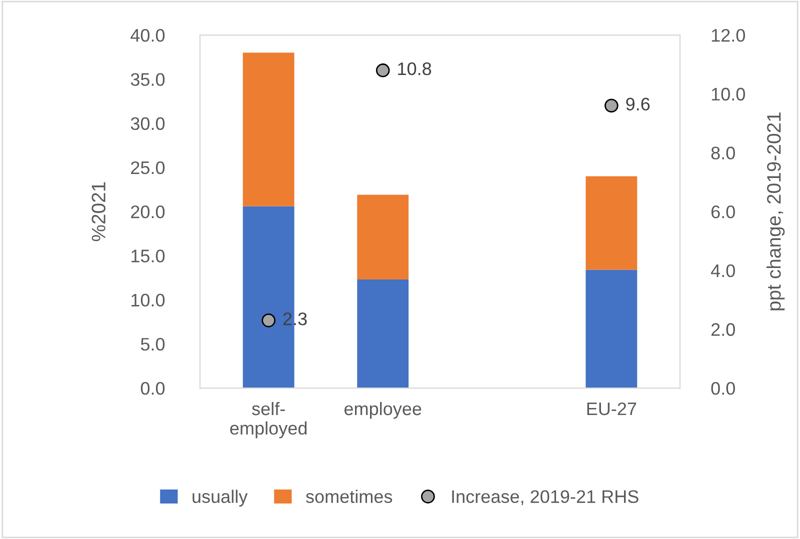 This screenshot has width=800, height=539. Describe the element at coordinates (220, 498) in the screenshot. I see `legend-label: usually` at that location.